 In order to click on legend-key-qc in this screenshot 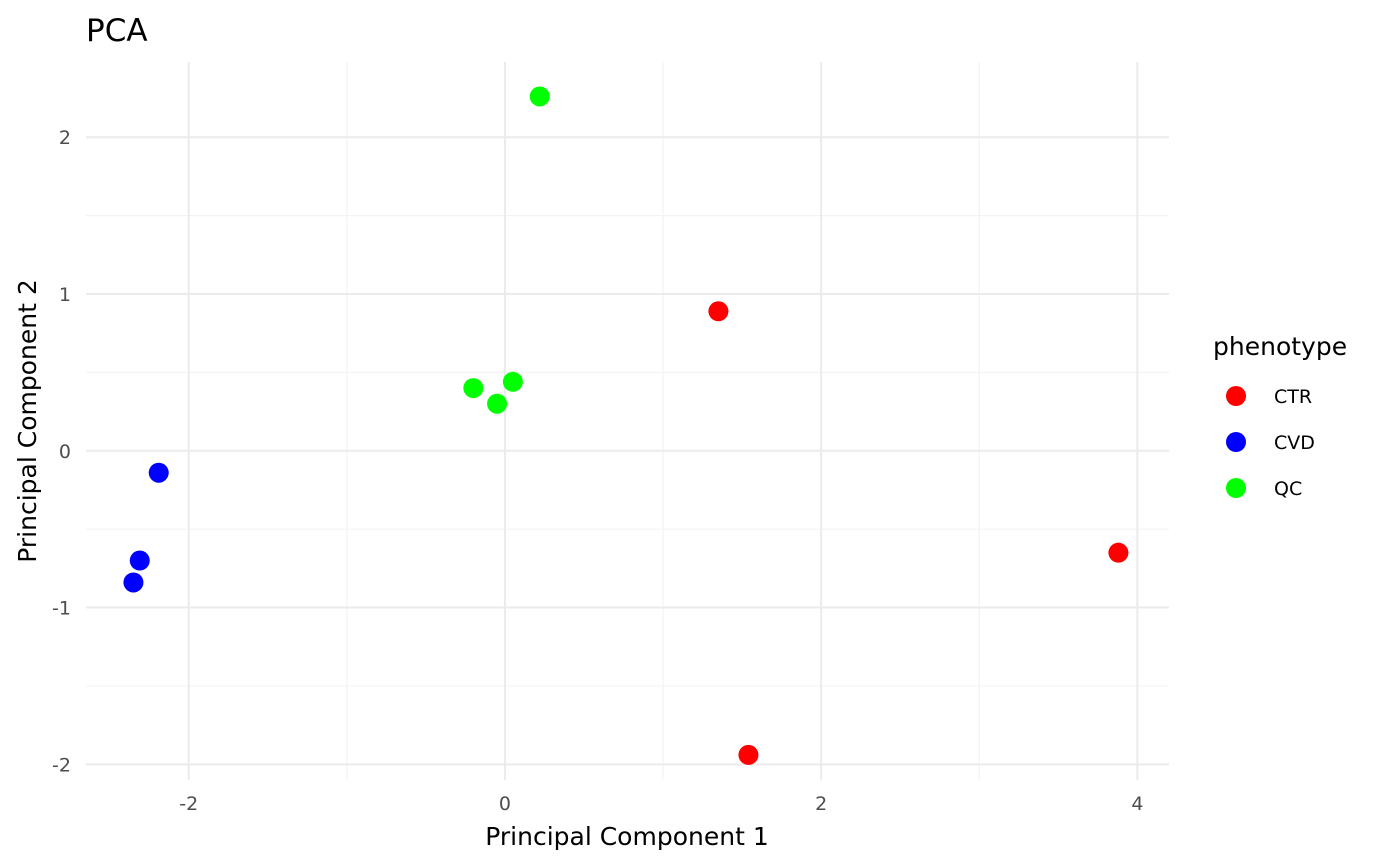, I will do `click(1236, 488)`.